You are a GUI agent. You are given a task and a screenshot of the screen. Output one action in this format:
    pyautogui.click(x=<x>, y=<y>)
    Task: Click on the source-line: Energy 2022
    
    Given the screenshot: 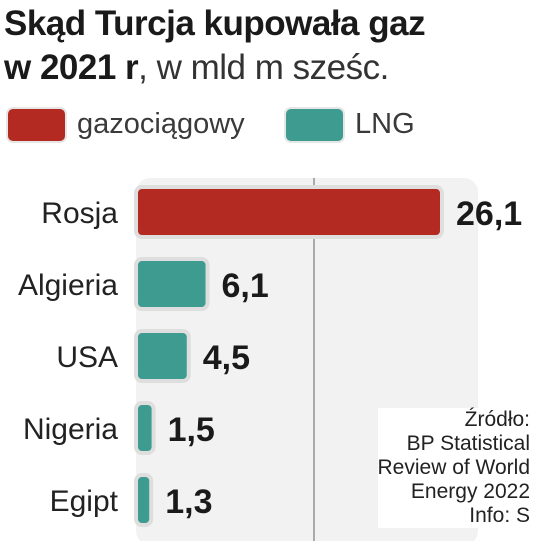 What is the action you would take?
    pyautogui.click(x=470, y=491)
    